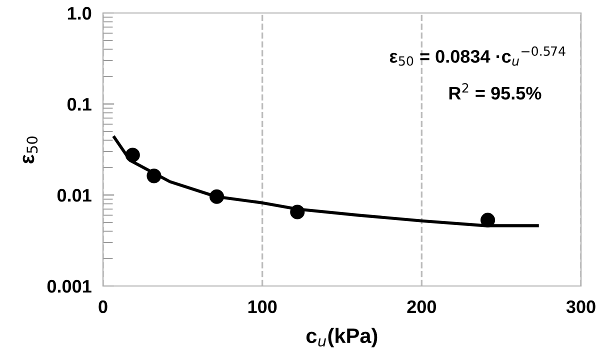 The height and width of the screenshot is (357, 600). What do you see at coordinates (262, 307) in the screenshot?
I see `x-tick-label: 100` at bounding box center [262, 307].